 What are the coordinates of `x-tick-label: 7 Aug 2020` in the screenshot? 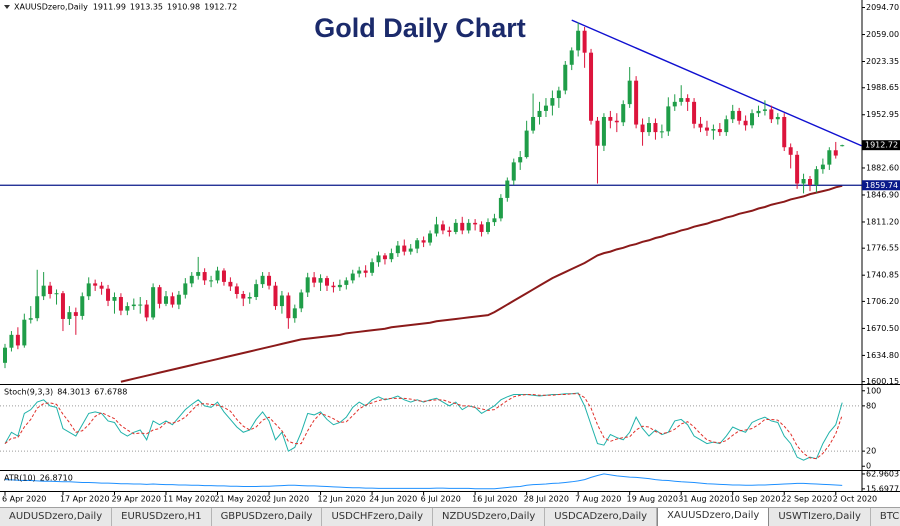 It's located at (598, 499).